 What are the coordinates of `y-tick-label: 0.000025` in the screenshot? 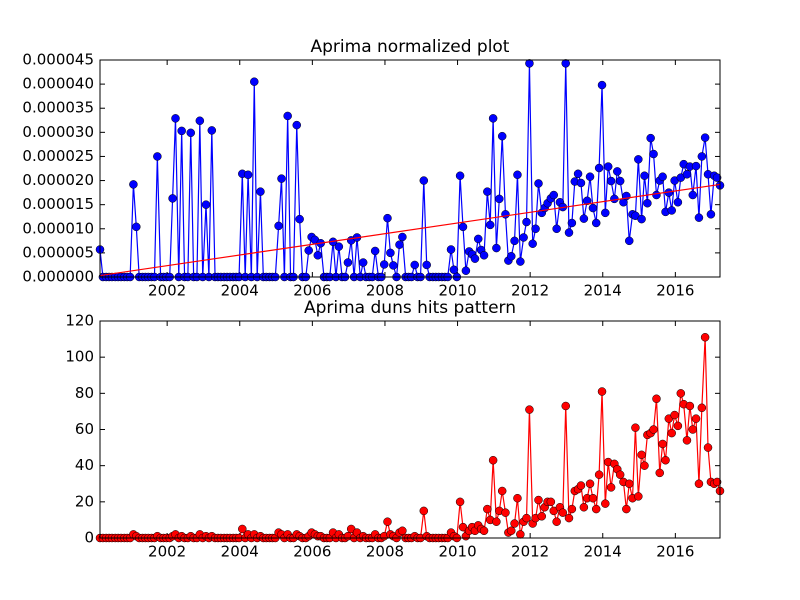 It's located at (58, 156).